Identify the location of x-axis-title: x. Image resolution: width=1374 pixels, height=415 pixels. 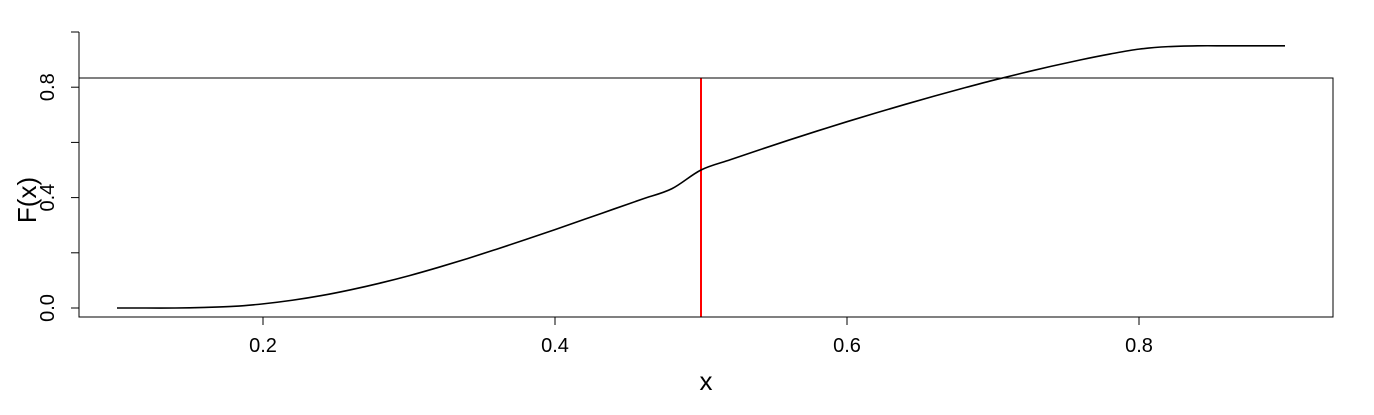
(706, 381).